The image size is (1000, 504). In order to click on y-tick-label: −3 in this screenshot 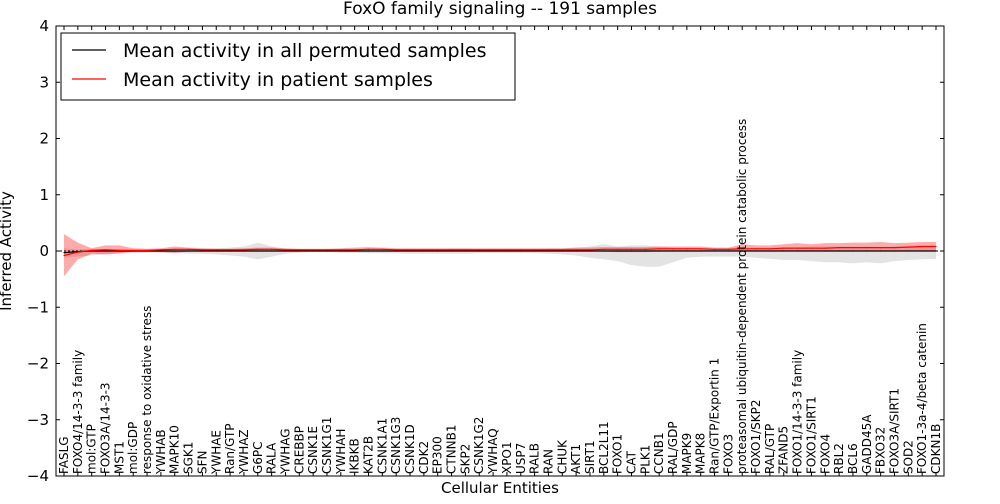, I will do `click(38, 420)`.